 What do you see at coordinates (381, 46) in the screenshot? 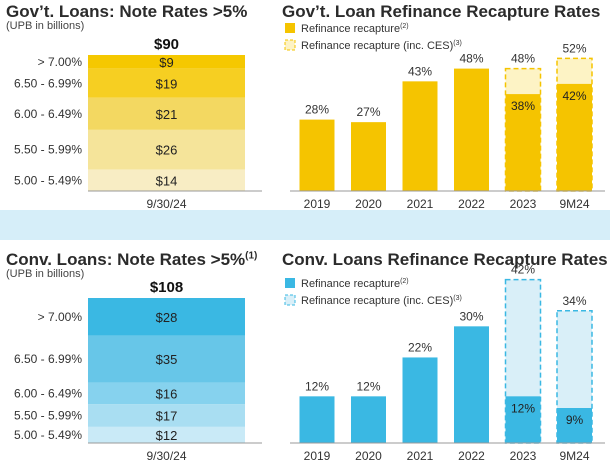
I see `gov-recapture-legend-label-ces: Refinance recapture (inc. CES)(3)` at bounding box center [381, 46].